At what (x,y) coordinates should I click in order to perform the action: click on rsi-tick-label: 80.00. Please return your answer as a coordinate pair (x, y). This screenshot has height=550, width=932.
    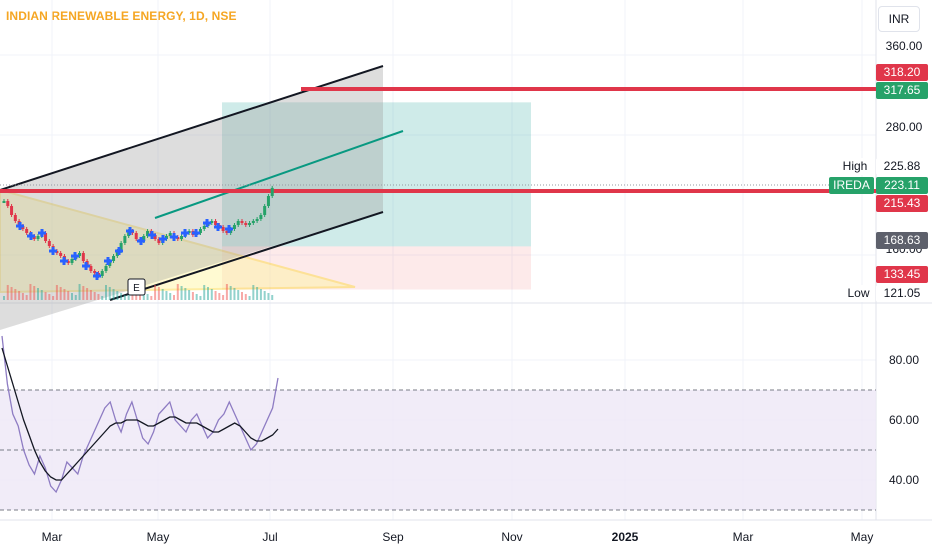
    Looking at the image, I should click on (904, 360).